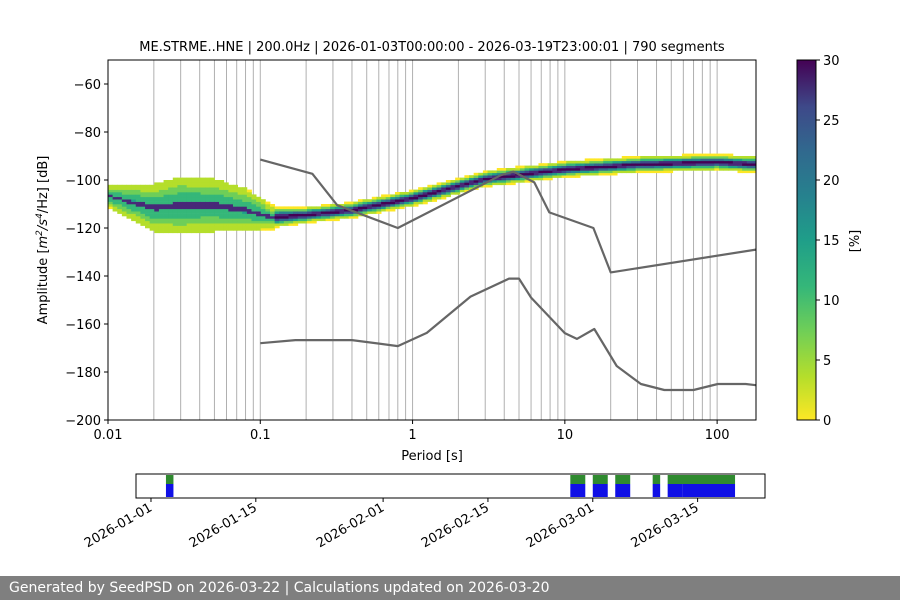 The image size is (900, 600). What do you see at coordinates (831, 181) in the screenshot?
I see `colorbar-tick-label: 20` at bounding box center [831, 181].